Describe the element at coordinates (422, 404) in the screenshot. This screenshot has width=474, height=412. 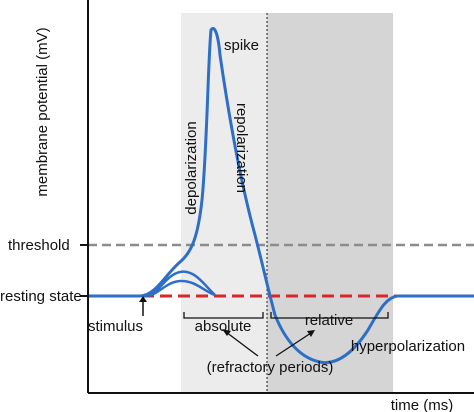
I see `x-axis-label: time (ms)` at that location.